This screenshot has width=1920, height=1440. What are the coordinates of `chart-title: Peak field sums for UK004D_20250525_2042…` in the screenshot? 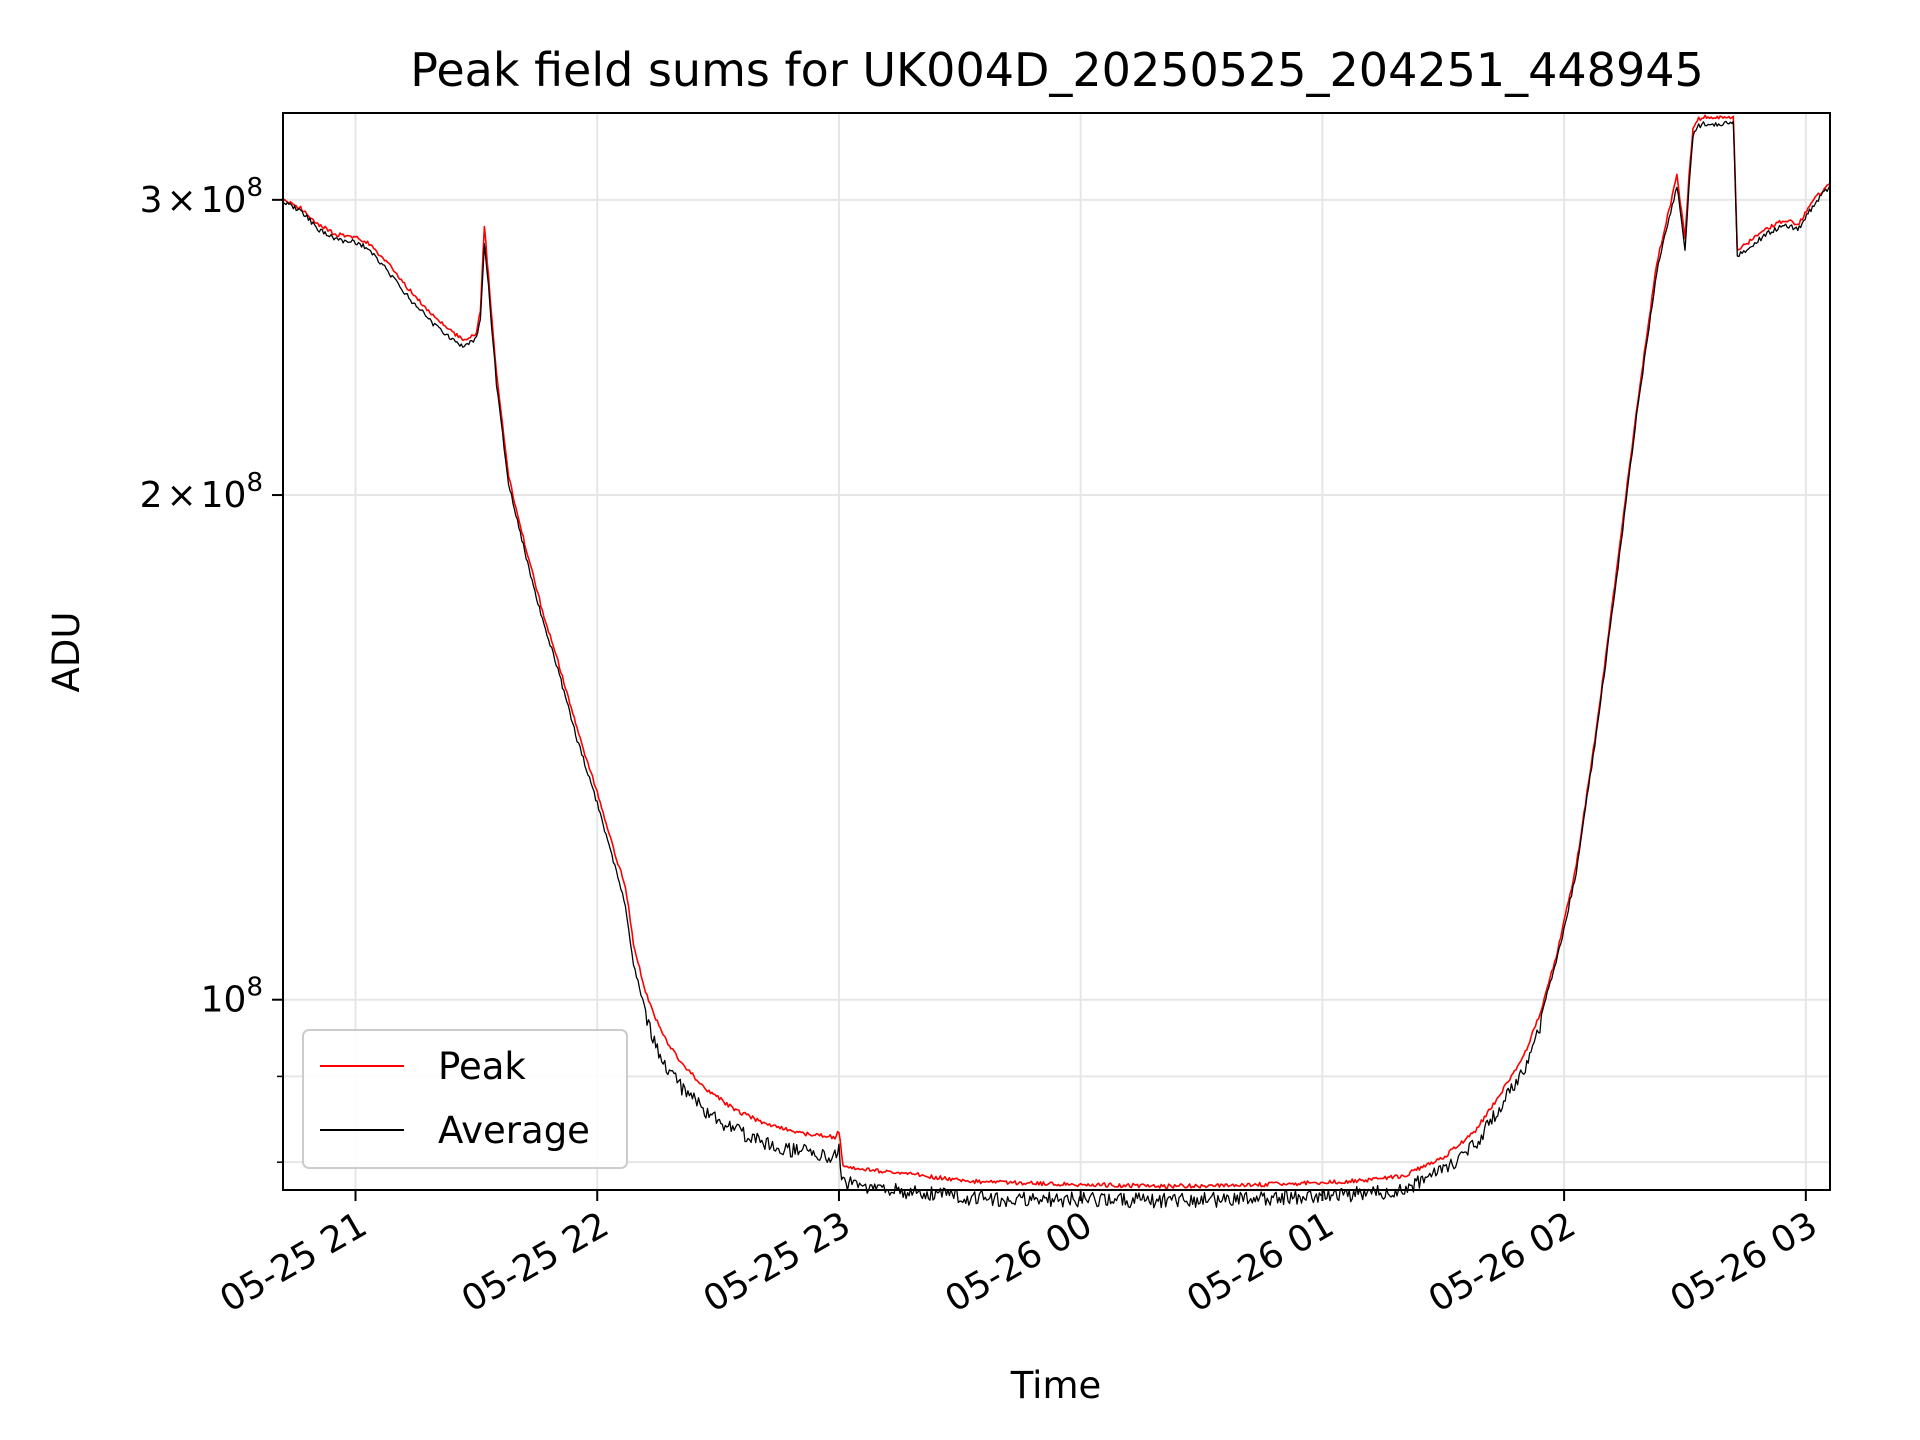 It's located at (1057, 70).